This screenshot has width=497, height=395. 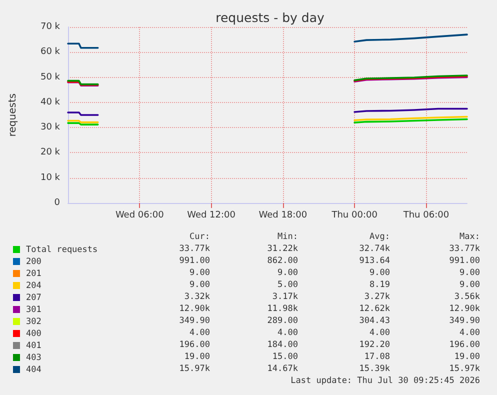 I want to click on legend-label: 201, so click(x=34, y=274).